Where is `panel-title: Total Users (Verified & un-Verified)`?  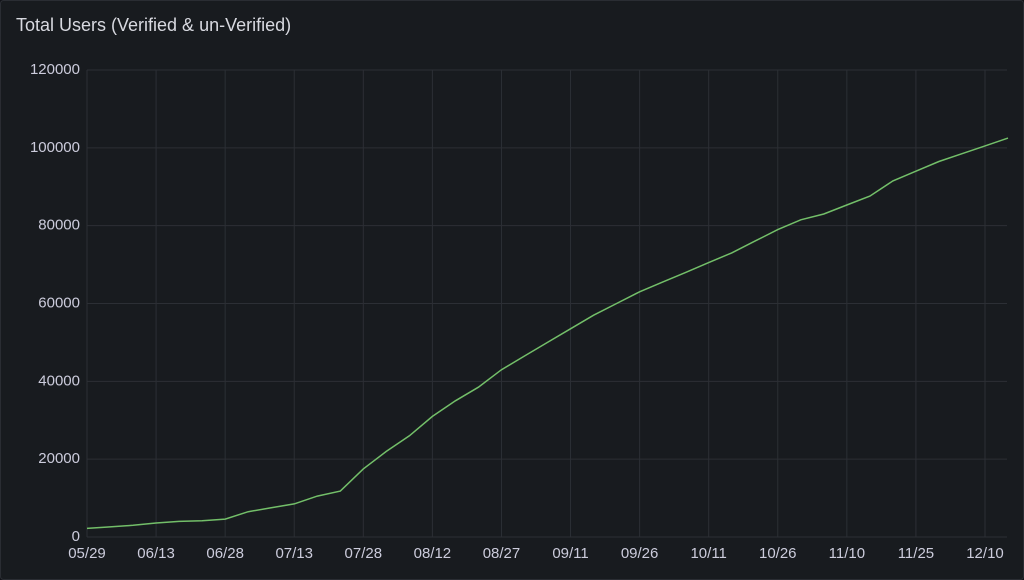
panel-title: Total Users (Verified & un-Verified) is located at coordinates (153, 25).